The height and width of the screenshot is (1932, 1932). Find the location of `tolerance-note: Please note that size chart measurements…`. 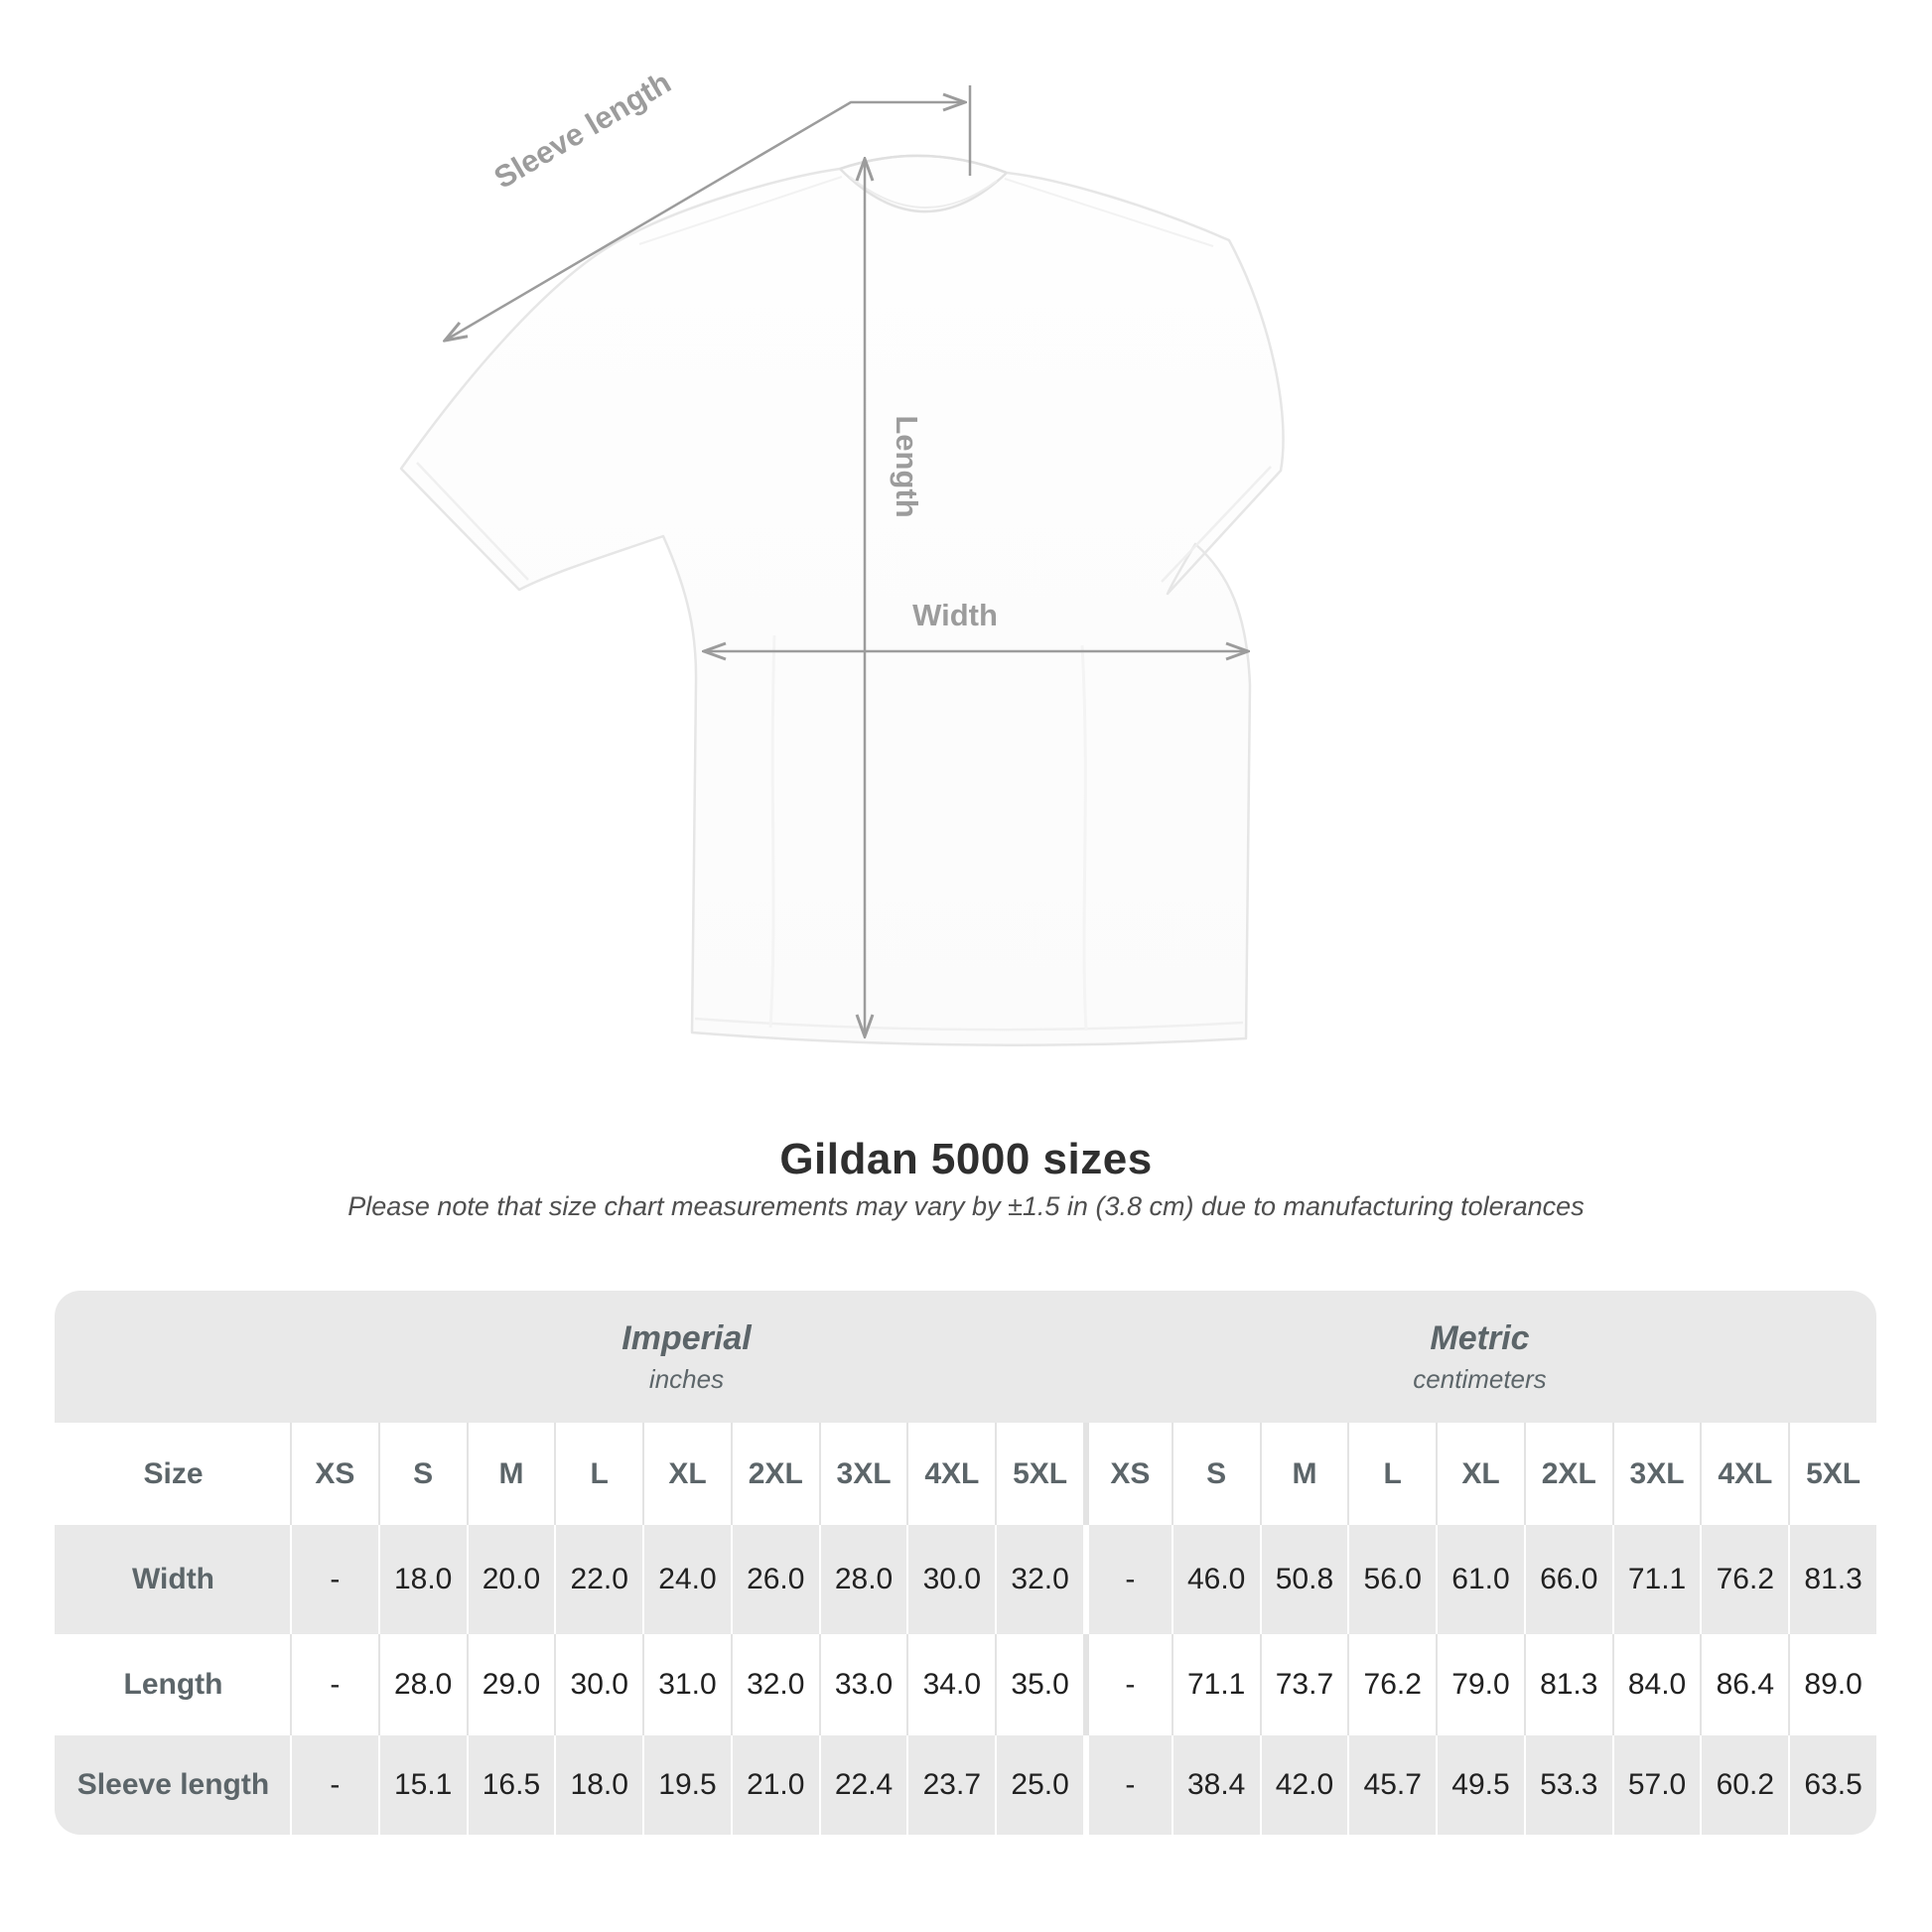

tolerance-note: Please note that size chart measurements… is located at coordinates (966, 1206).